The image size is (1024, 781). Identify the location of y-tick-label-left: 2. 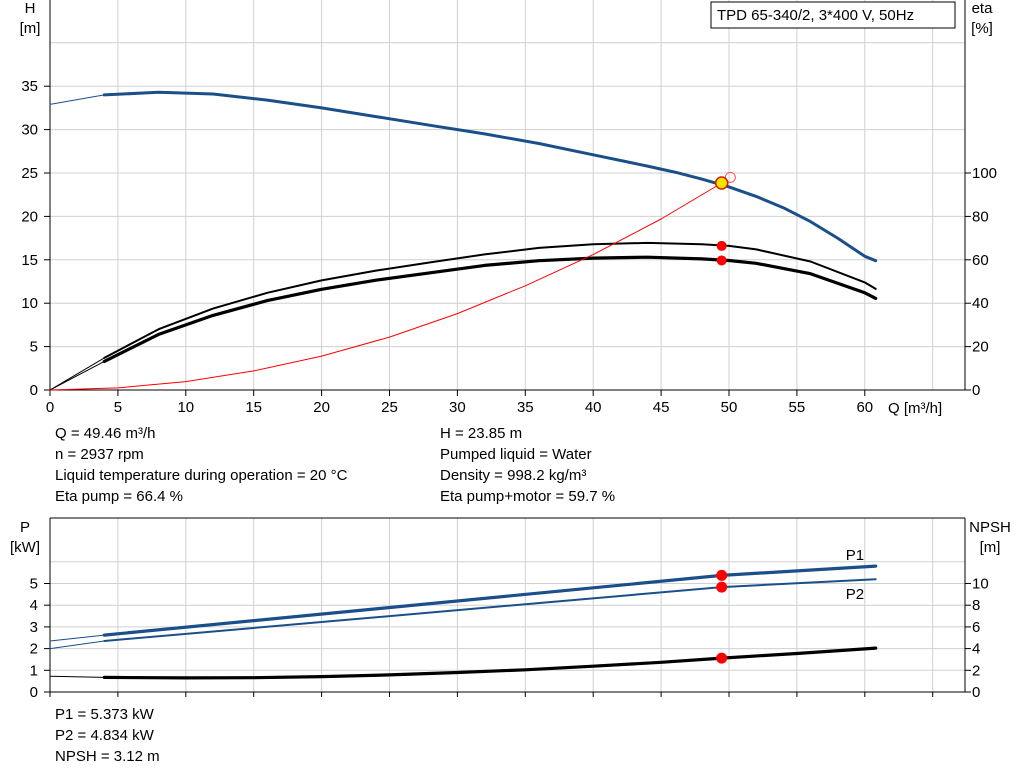
(34, 649).